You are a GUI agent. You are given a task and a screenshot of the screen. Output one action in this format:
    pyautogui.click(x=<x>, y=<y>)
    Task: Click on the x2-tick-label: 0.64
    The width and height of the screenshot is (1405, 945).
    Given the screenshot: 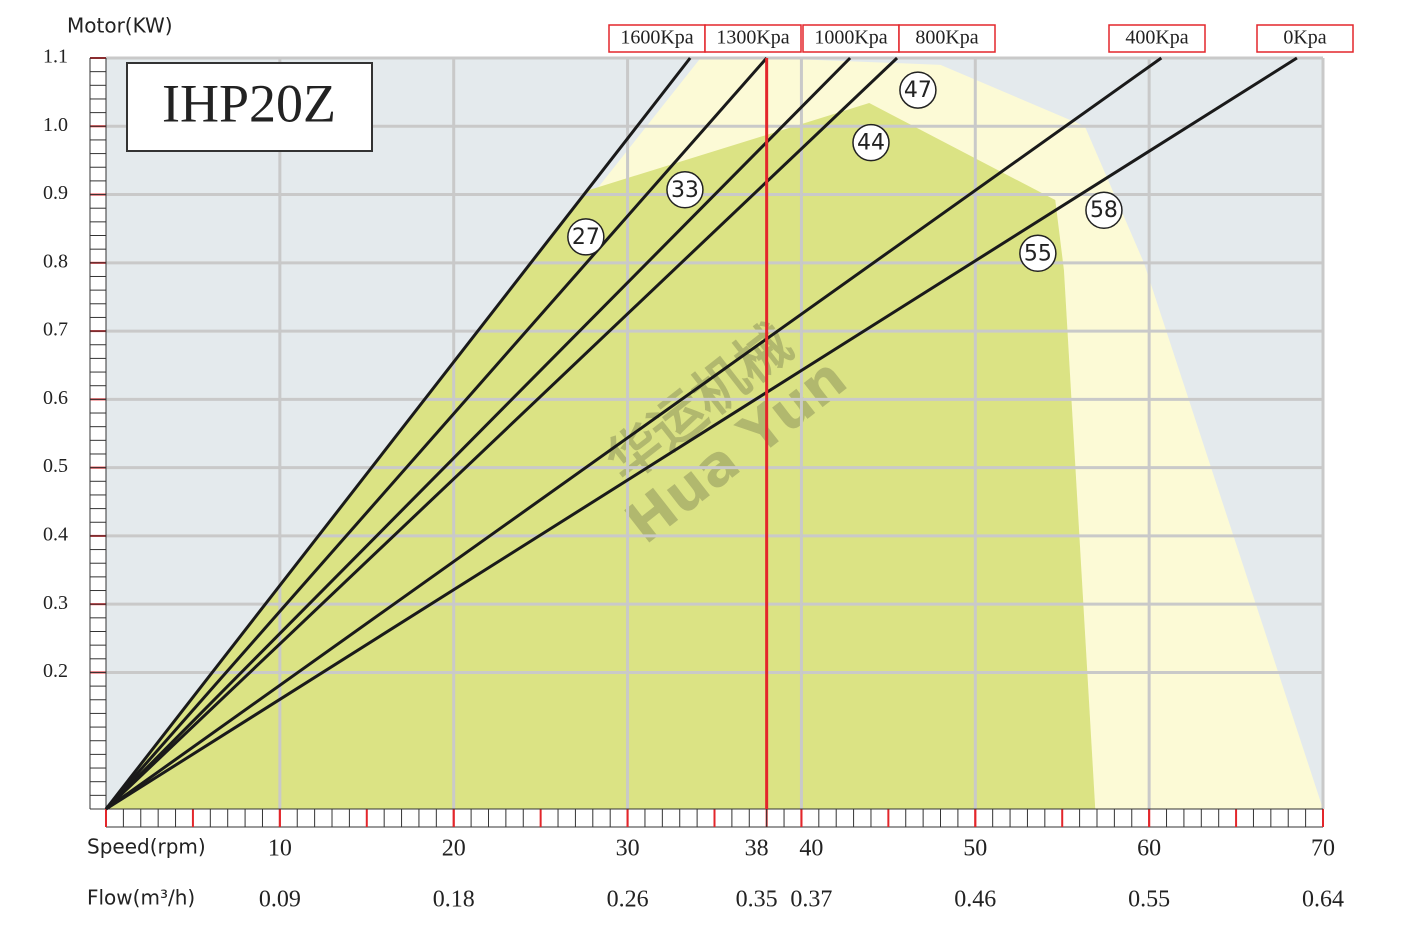 What is the action you would take?
    pyautogui.click(x=1323, y=900)
    